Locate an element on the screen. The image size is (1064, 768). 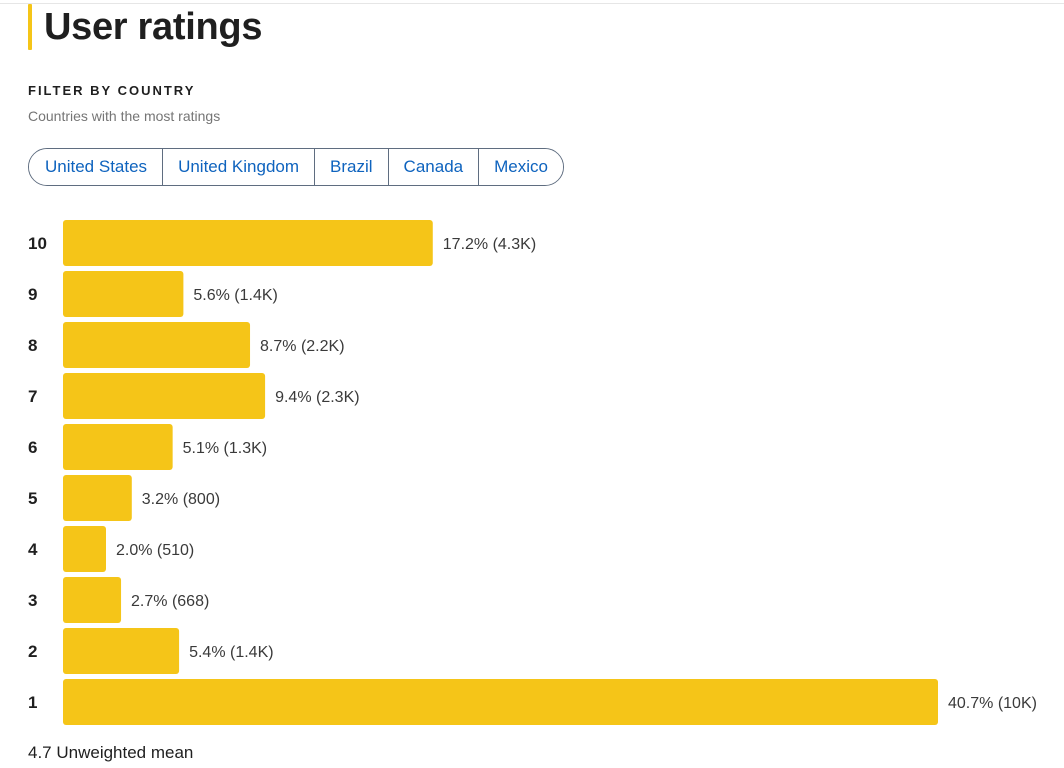
title-accent-bar is located at coordinates (30, 27).